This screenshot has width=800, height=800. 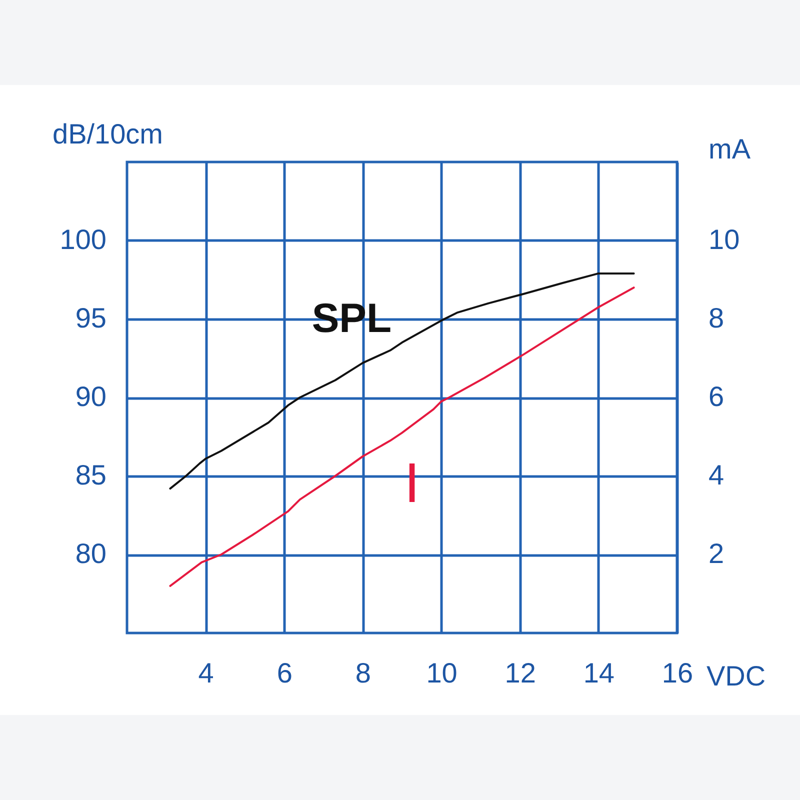 What do you see at coordinates (83, 239) in the screenshot?
I see `y-tick-label: 100` at bounding box center [83, 239].